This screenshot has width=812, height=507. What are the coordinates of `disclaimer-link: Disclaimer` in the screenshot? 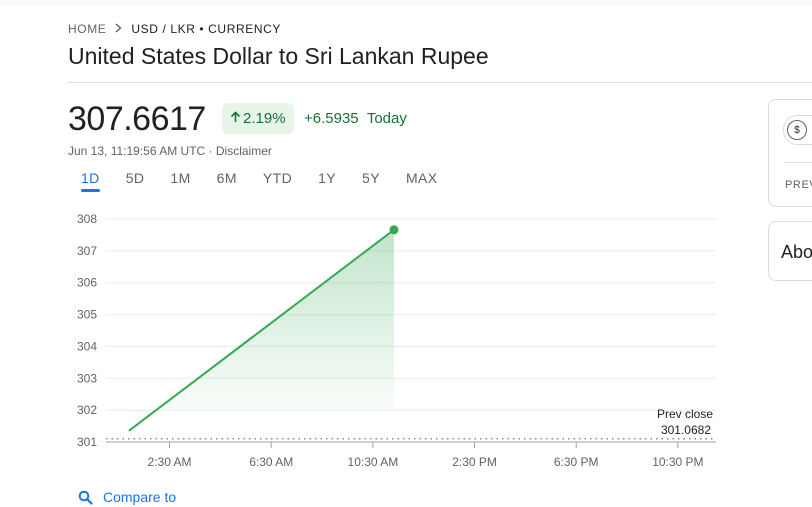 It's located at (243, 151).